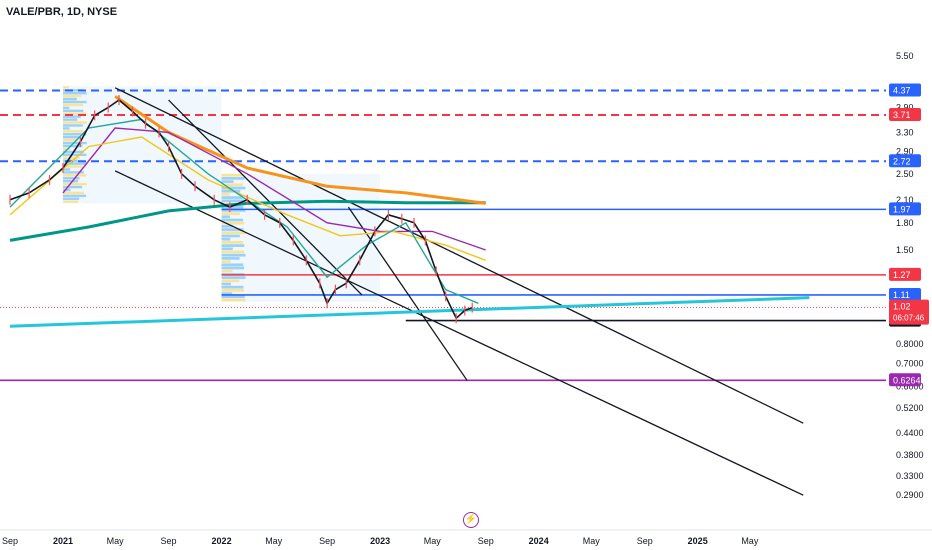 This screenshot has height=550, width=932. What do you see at coordinates (301, 237) in the screenshot?
I see `volume-profile-box` at bounding box center [301, 237].